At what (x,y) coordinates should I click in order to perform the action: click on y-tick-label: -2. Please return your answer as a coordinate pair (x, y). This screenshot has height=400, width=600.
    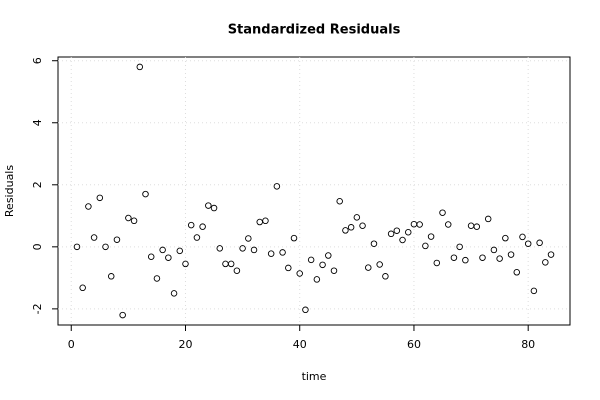
    Looking at the image, I should click on (37, 308).